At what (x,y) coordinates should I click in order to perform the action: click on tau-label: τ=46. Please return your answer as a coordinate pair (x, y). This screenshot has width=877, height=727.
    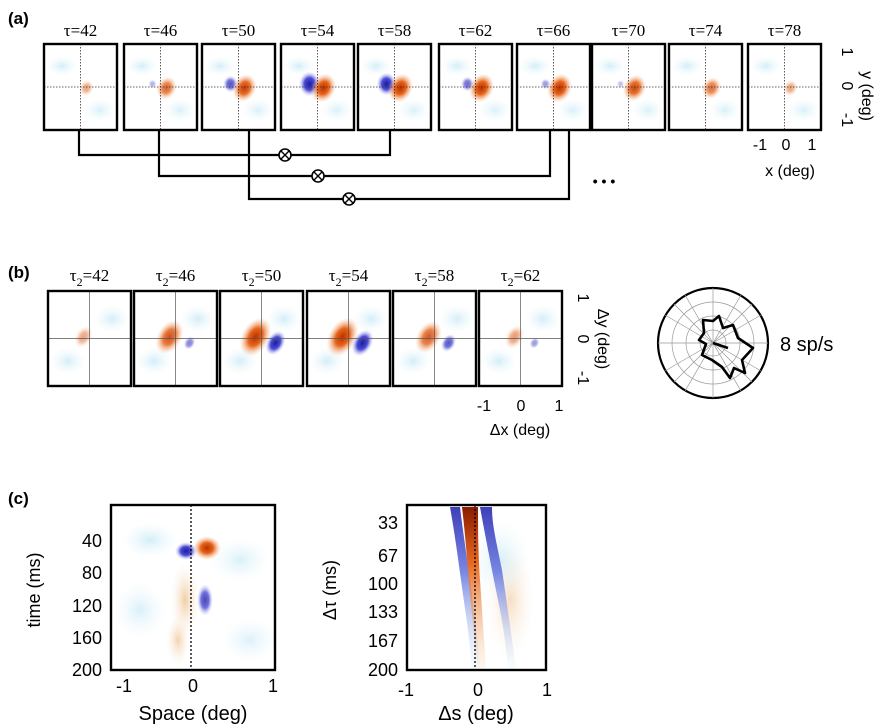
    Looking at the image, I should click on (160, 30).